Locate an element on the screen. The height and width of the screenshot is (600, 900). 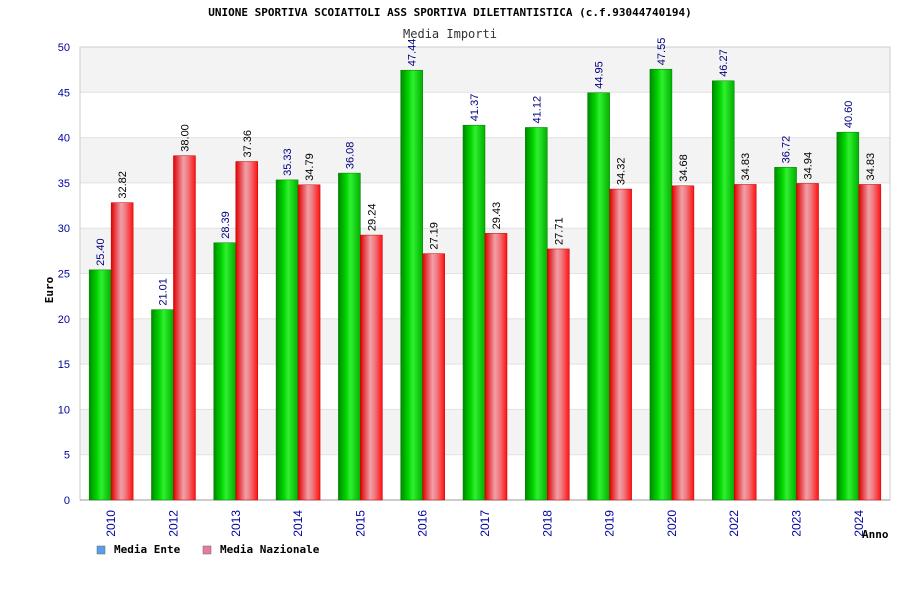
bar-media-ente-2023 is located at coordinates (785, 334).